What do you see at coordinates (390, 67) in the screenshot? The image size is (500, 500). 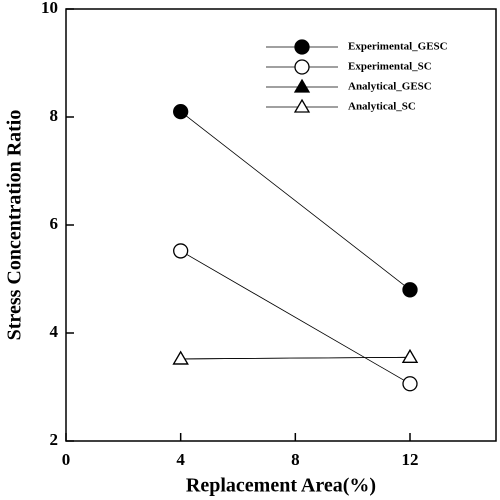 I see `legend-label: Experimental_SC` at bounding box center [390, 67].